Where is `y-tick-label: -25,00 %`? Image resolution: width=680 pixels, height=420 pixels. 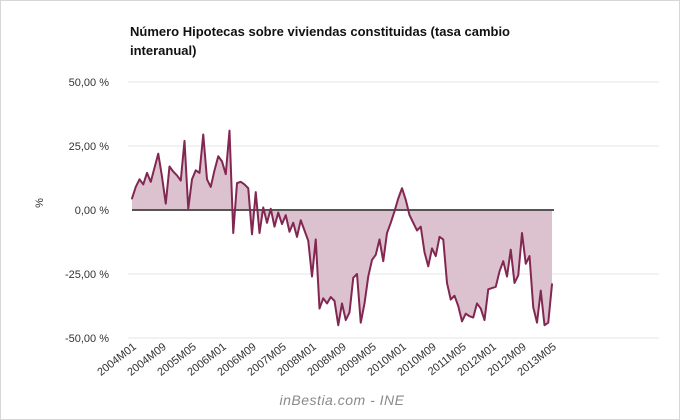
y-tick-label: -25,00 % is located at coordinates (87, 275).